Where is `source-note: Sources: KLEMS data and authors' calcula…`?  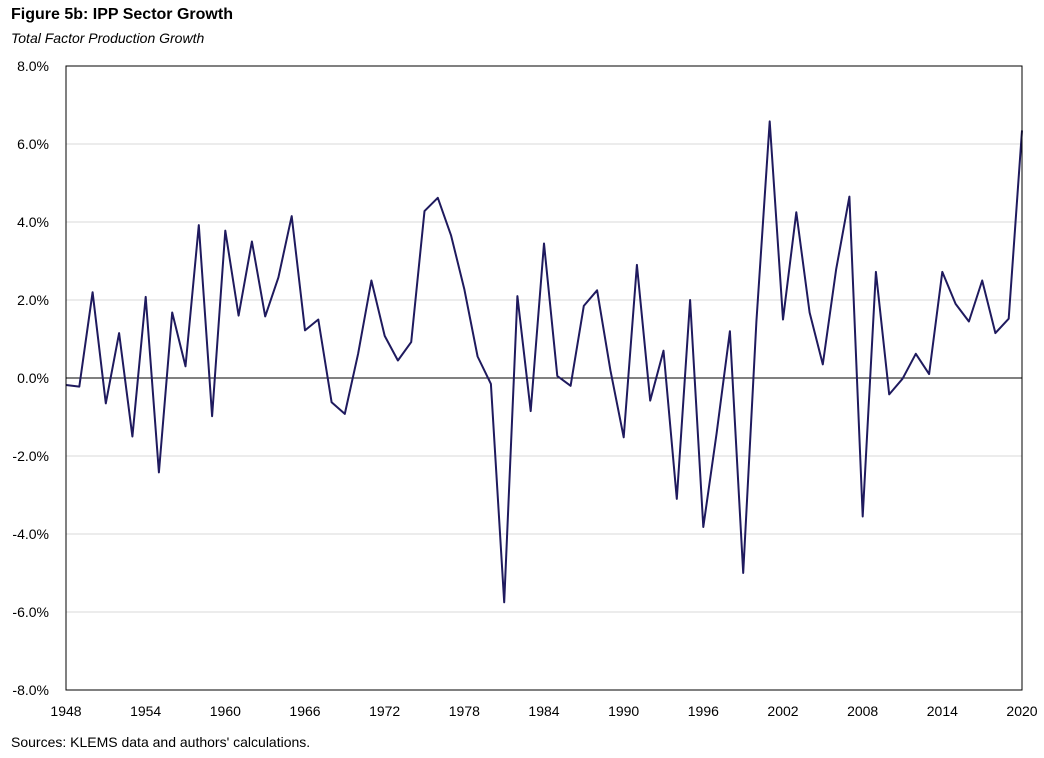
source-note: Sources: KLEMS data and authors' calcula… is located at coordinates (161, 742).